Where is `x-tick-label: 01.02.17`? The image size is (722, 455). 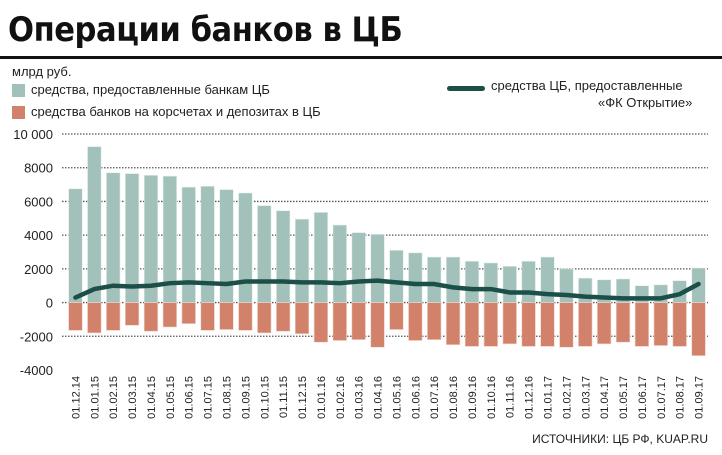 x-tick-label: 01.02.17 is located at coordinates (567, 397).